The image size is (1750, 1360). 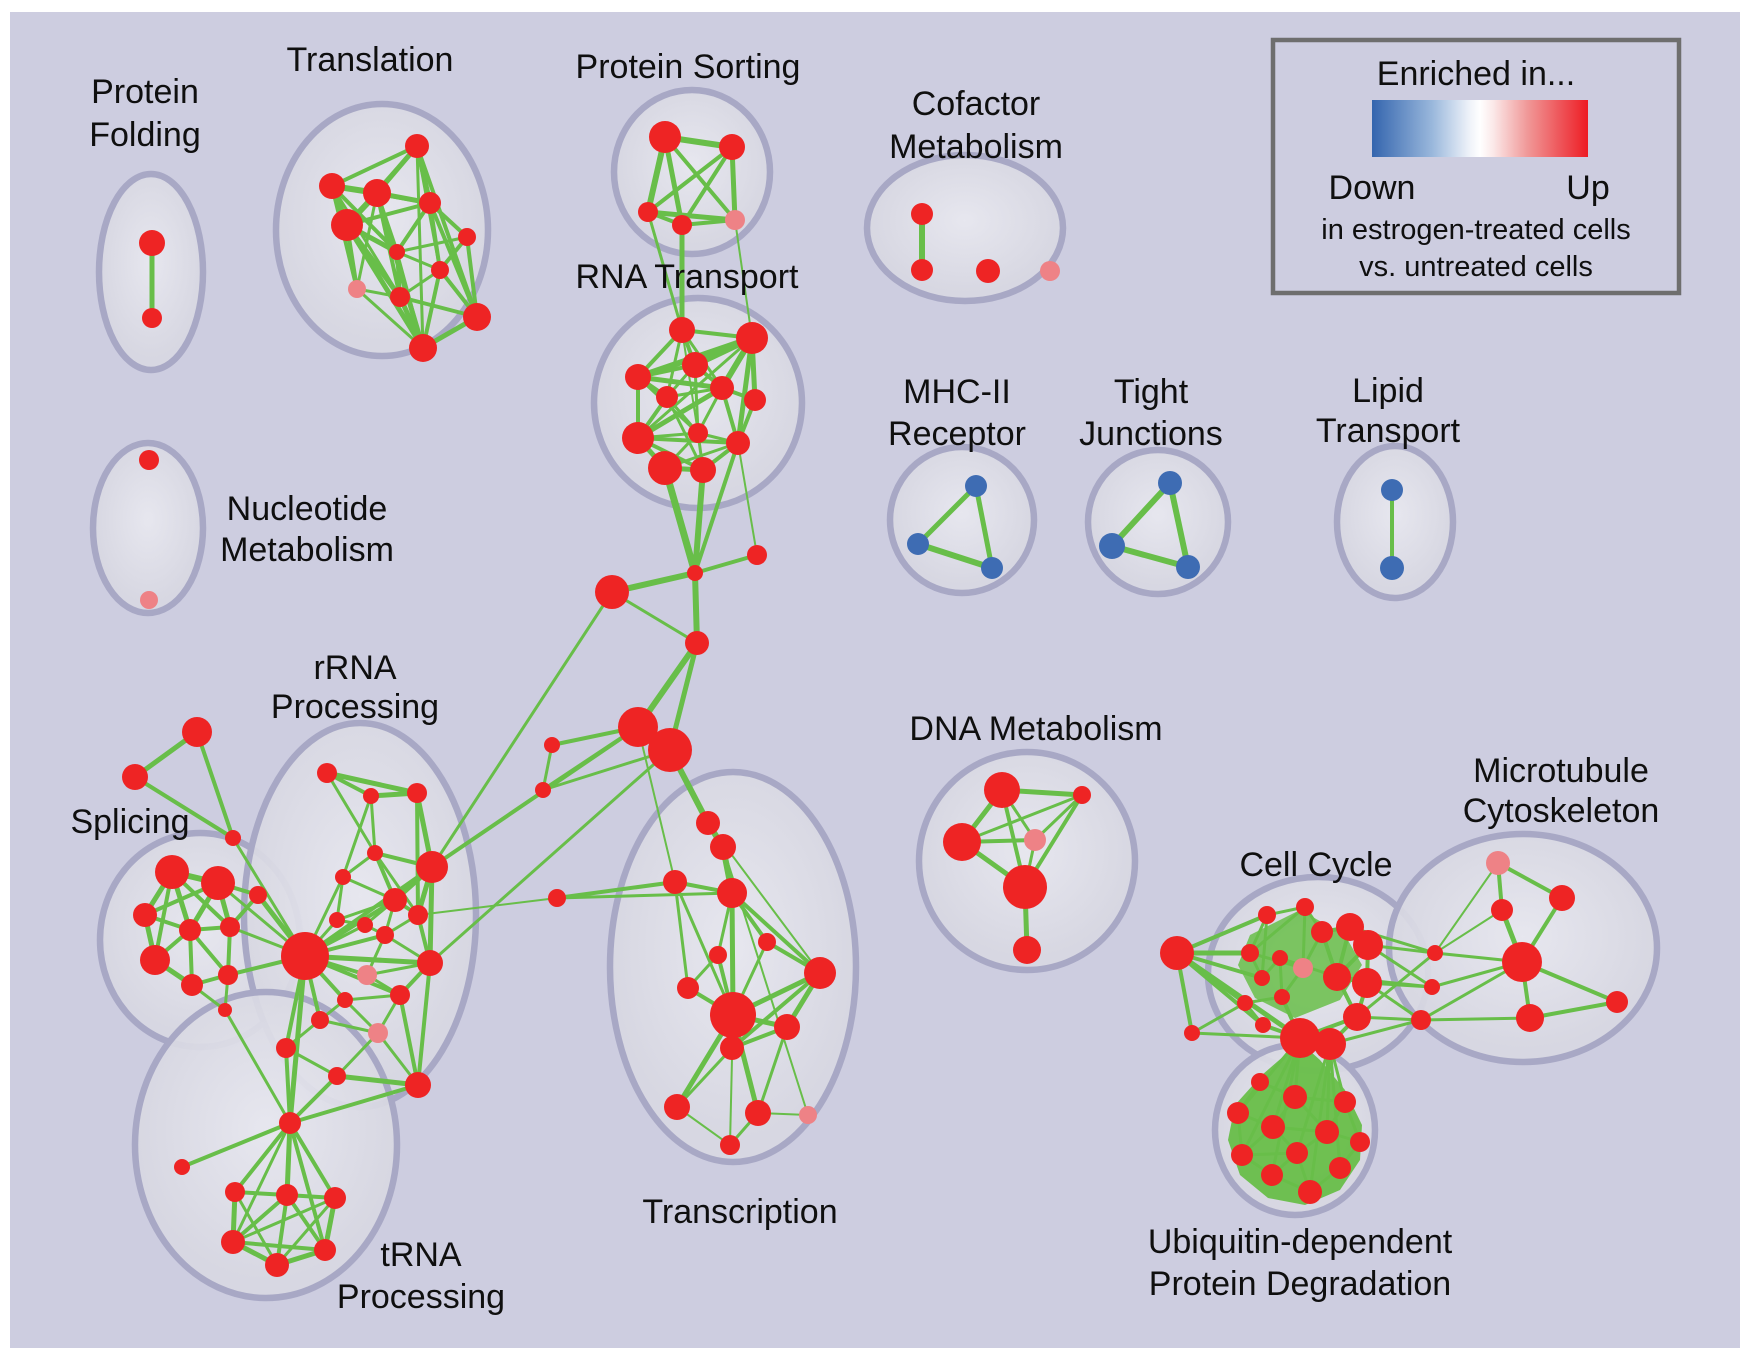 What do you see at coordinates (1082, 795) in the screenshot?
I see `node-d2` at bounding box center [1082, 795].